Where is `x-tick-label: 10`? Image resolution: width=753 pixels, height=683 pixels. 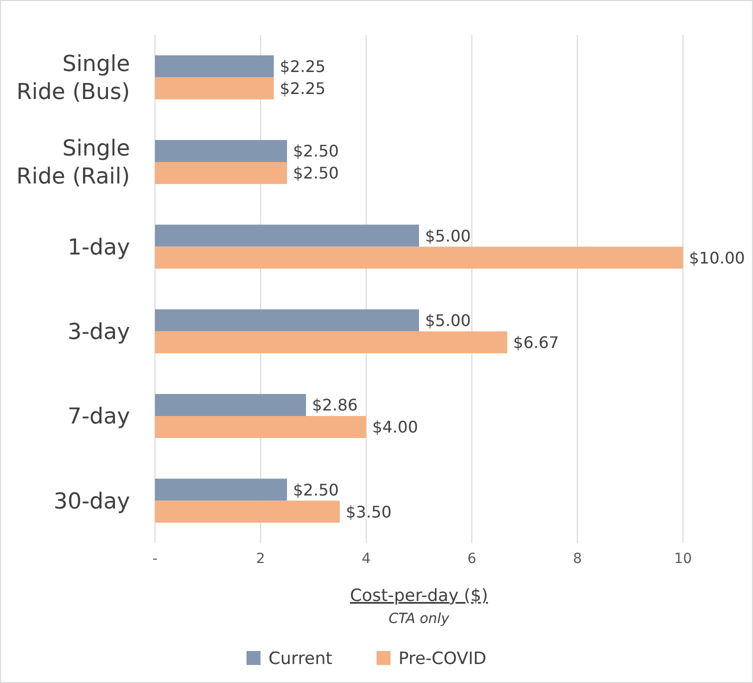
x-tick-label: 10 is located at coordinates (683, 559).